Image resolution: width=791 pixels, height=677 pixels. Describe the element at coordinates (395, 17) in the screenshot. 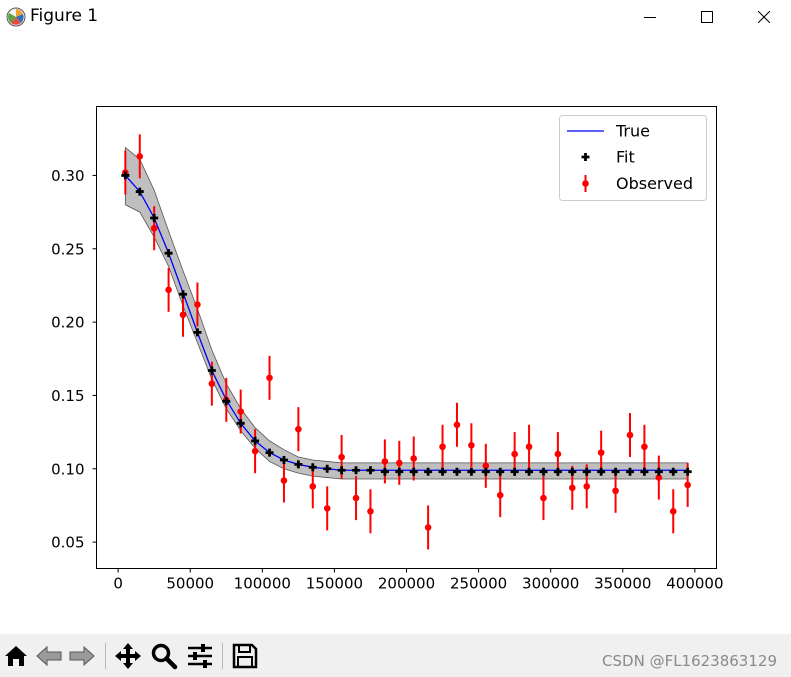

I see `title-bar: Figure 1` at that location.